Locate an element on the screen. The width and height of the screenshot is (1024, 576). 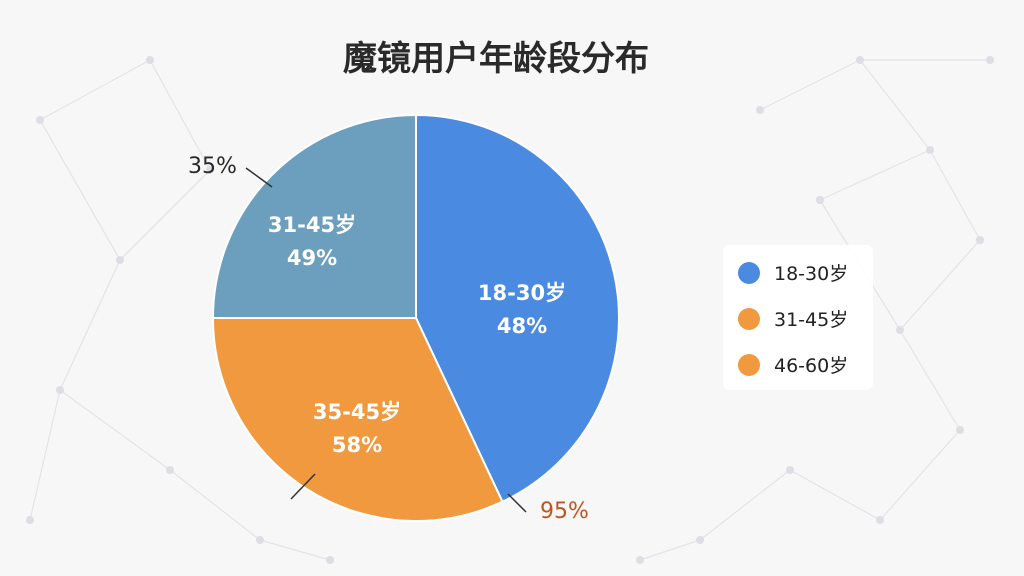
slice-label-2-line-2: 58% is located at coordinates (357, 445).